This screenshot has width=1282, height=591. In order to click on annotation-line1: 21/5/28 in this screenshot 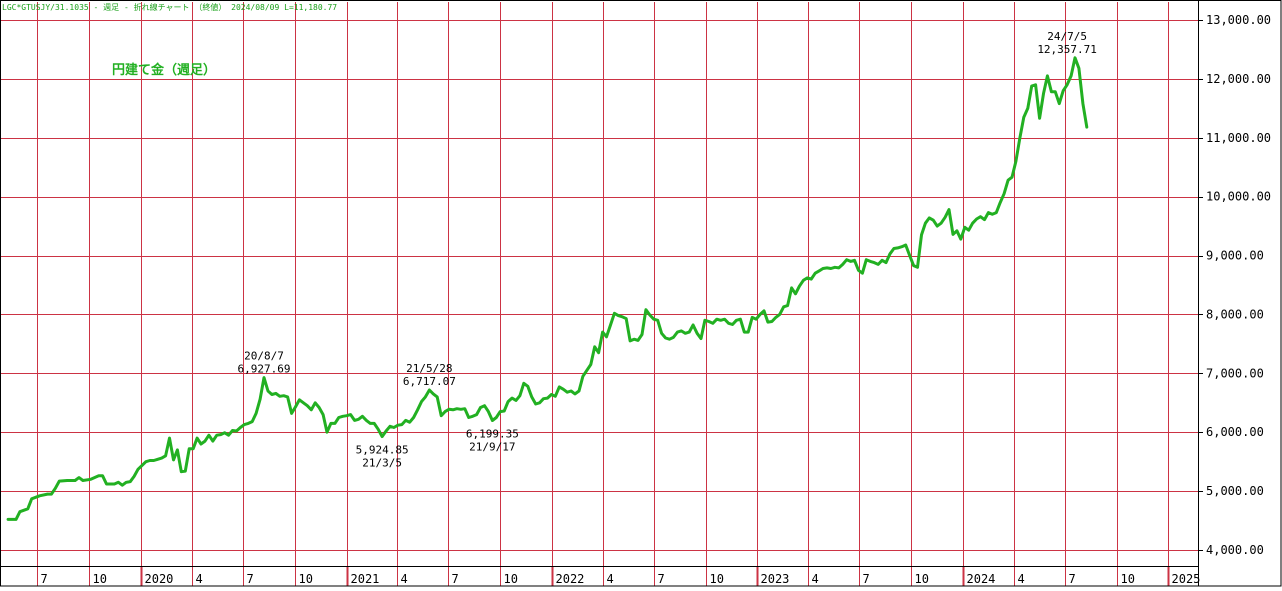, I will do `click(429, 368)`.